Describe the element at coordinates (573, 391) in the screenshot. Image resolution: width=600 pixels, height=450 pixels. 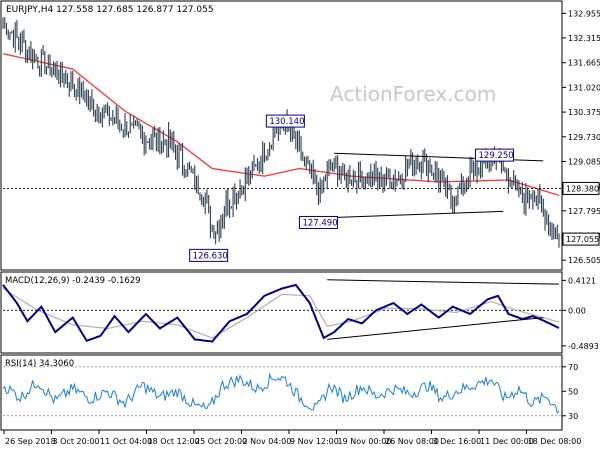
I see `rsi-tick-label: 50` at that location.